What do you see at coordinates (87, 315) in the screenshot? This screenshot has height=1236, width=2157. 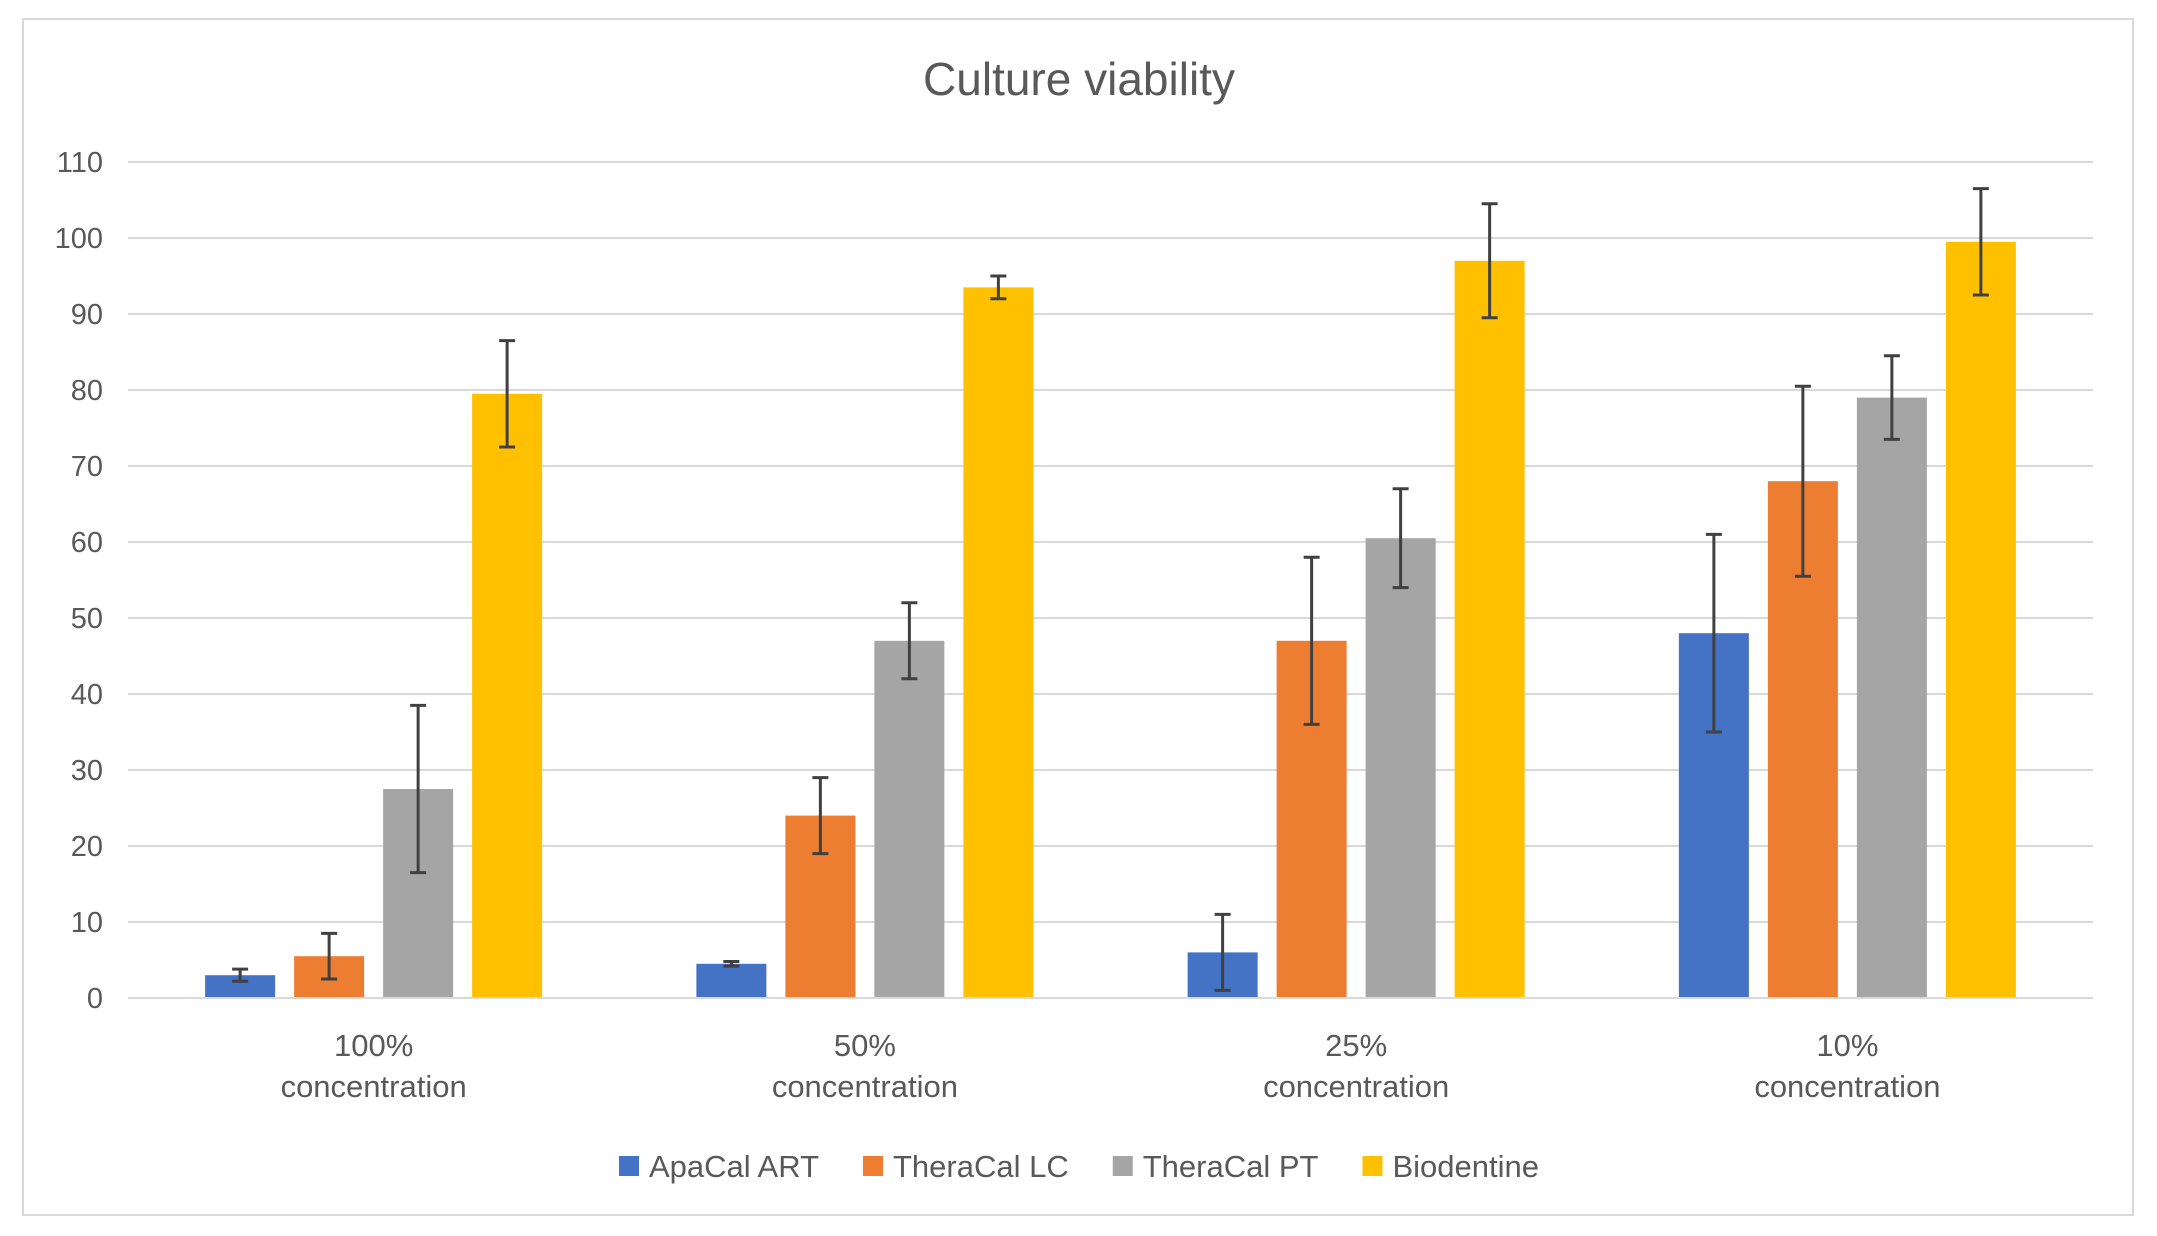 I see `y-tick-label: 90` at bounding box center [87, 315].